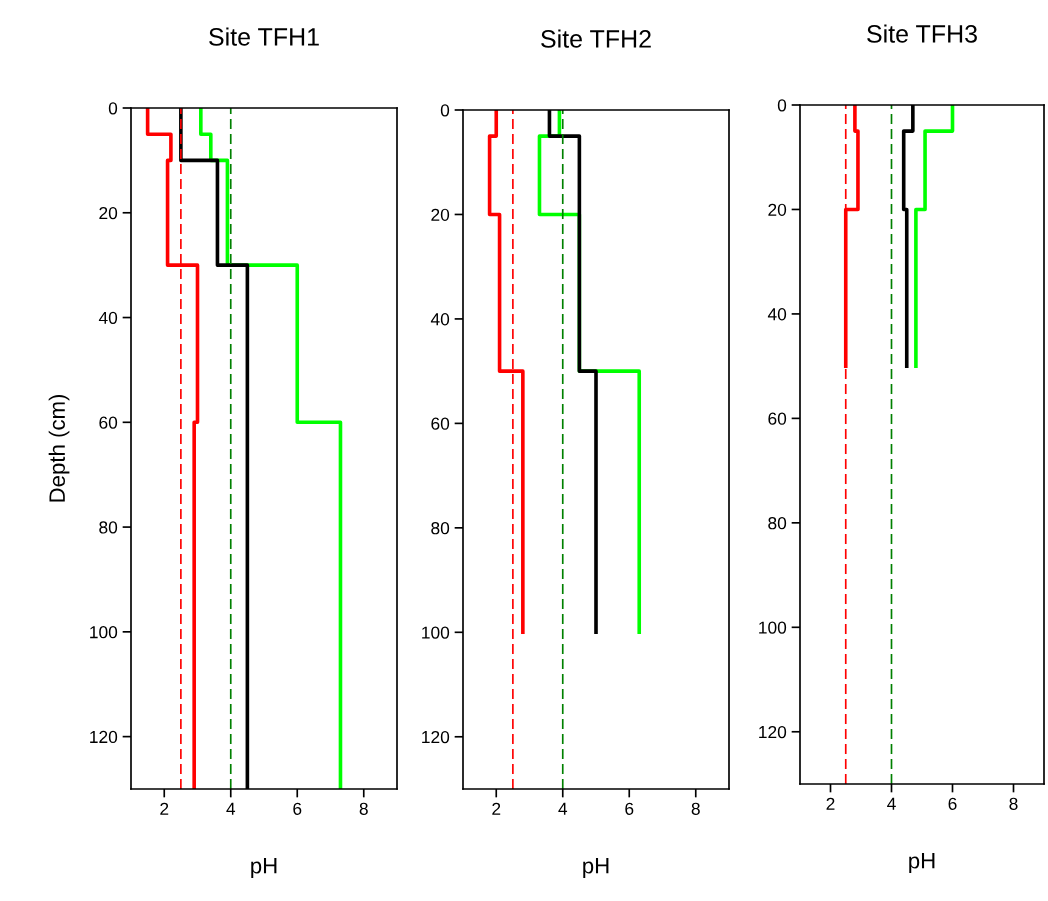 The height and width of the screenshot is (901, 1048). What do you see at coordinates (596, 38) in the screenshot?
I see `chart-title: Site TFH2` at bounding box center [596, 38].